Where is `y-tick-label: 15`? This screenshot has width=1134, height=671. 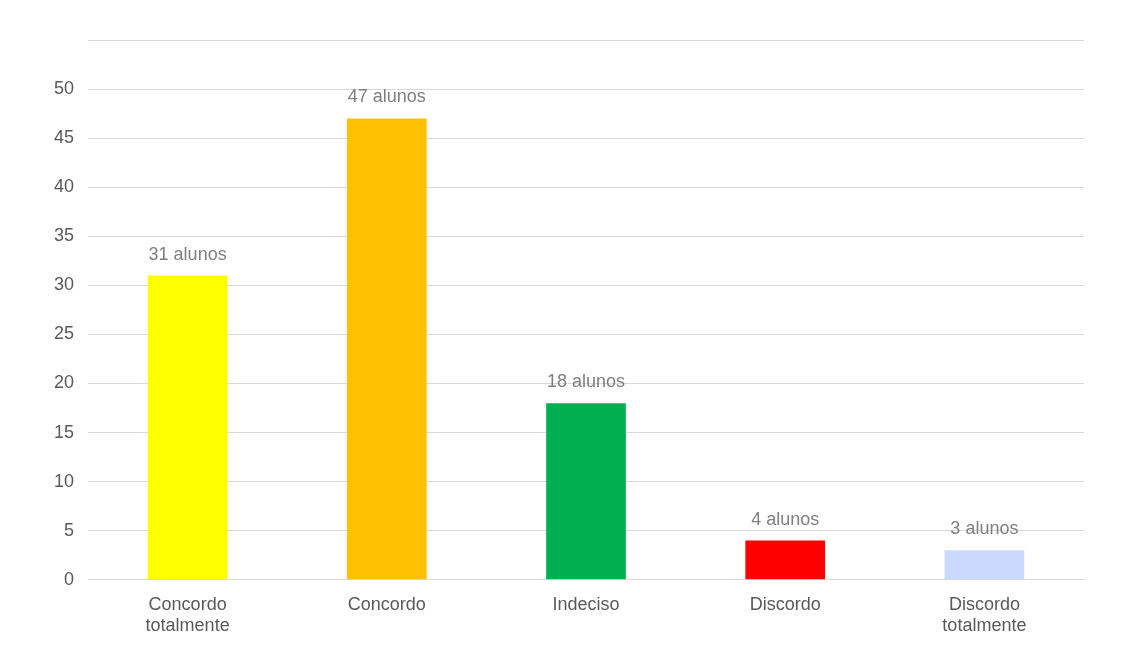 y-tick-label: 15 is located at coordinates (64, 431).